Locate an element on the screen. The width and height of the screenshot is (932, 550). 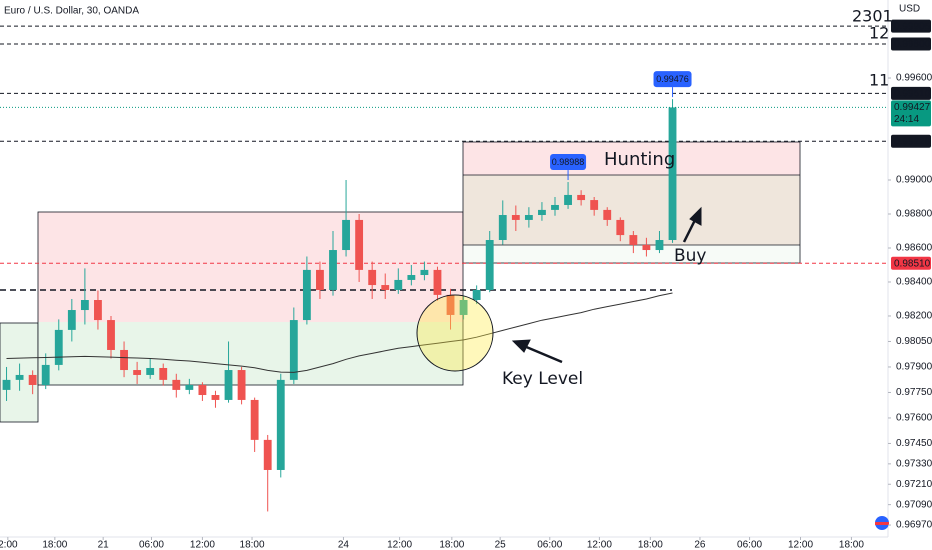
x-tick-label: 25 is located at coordinates (501, 545).